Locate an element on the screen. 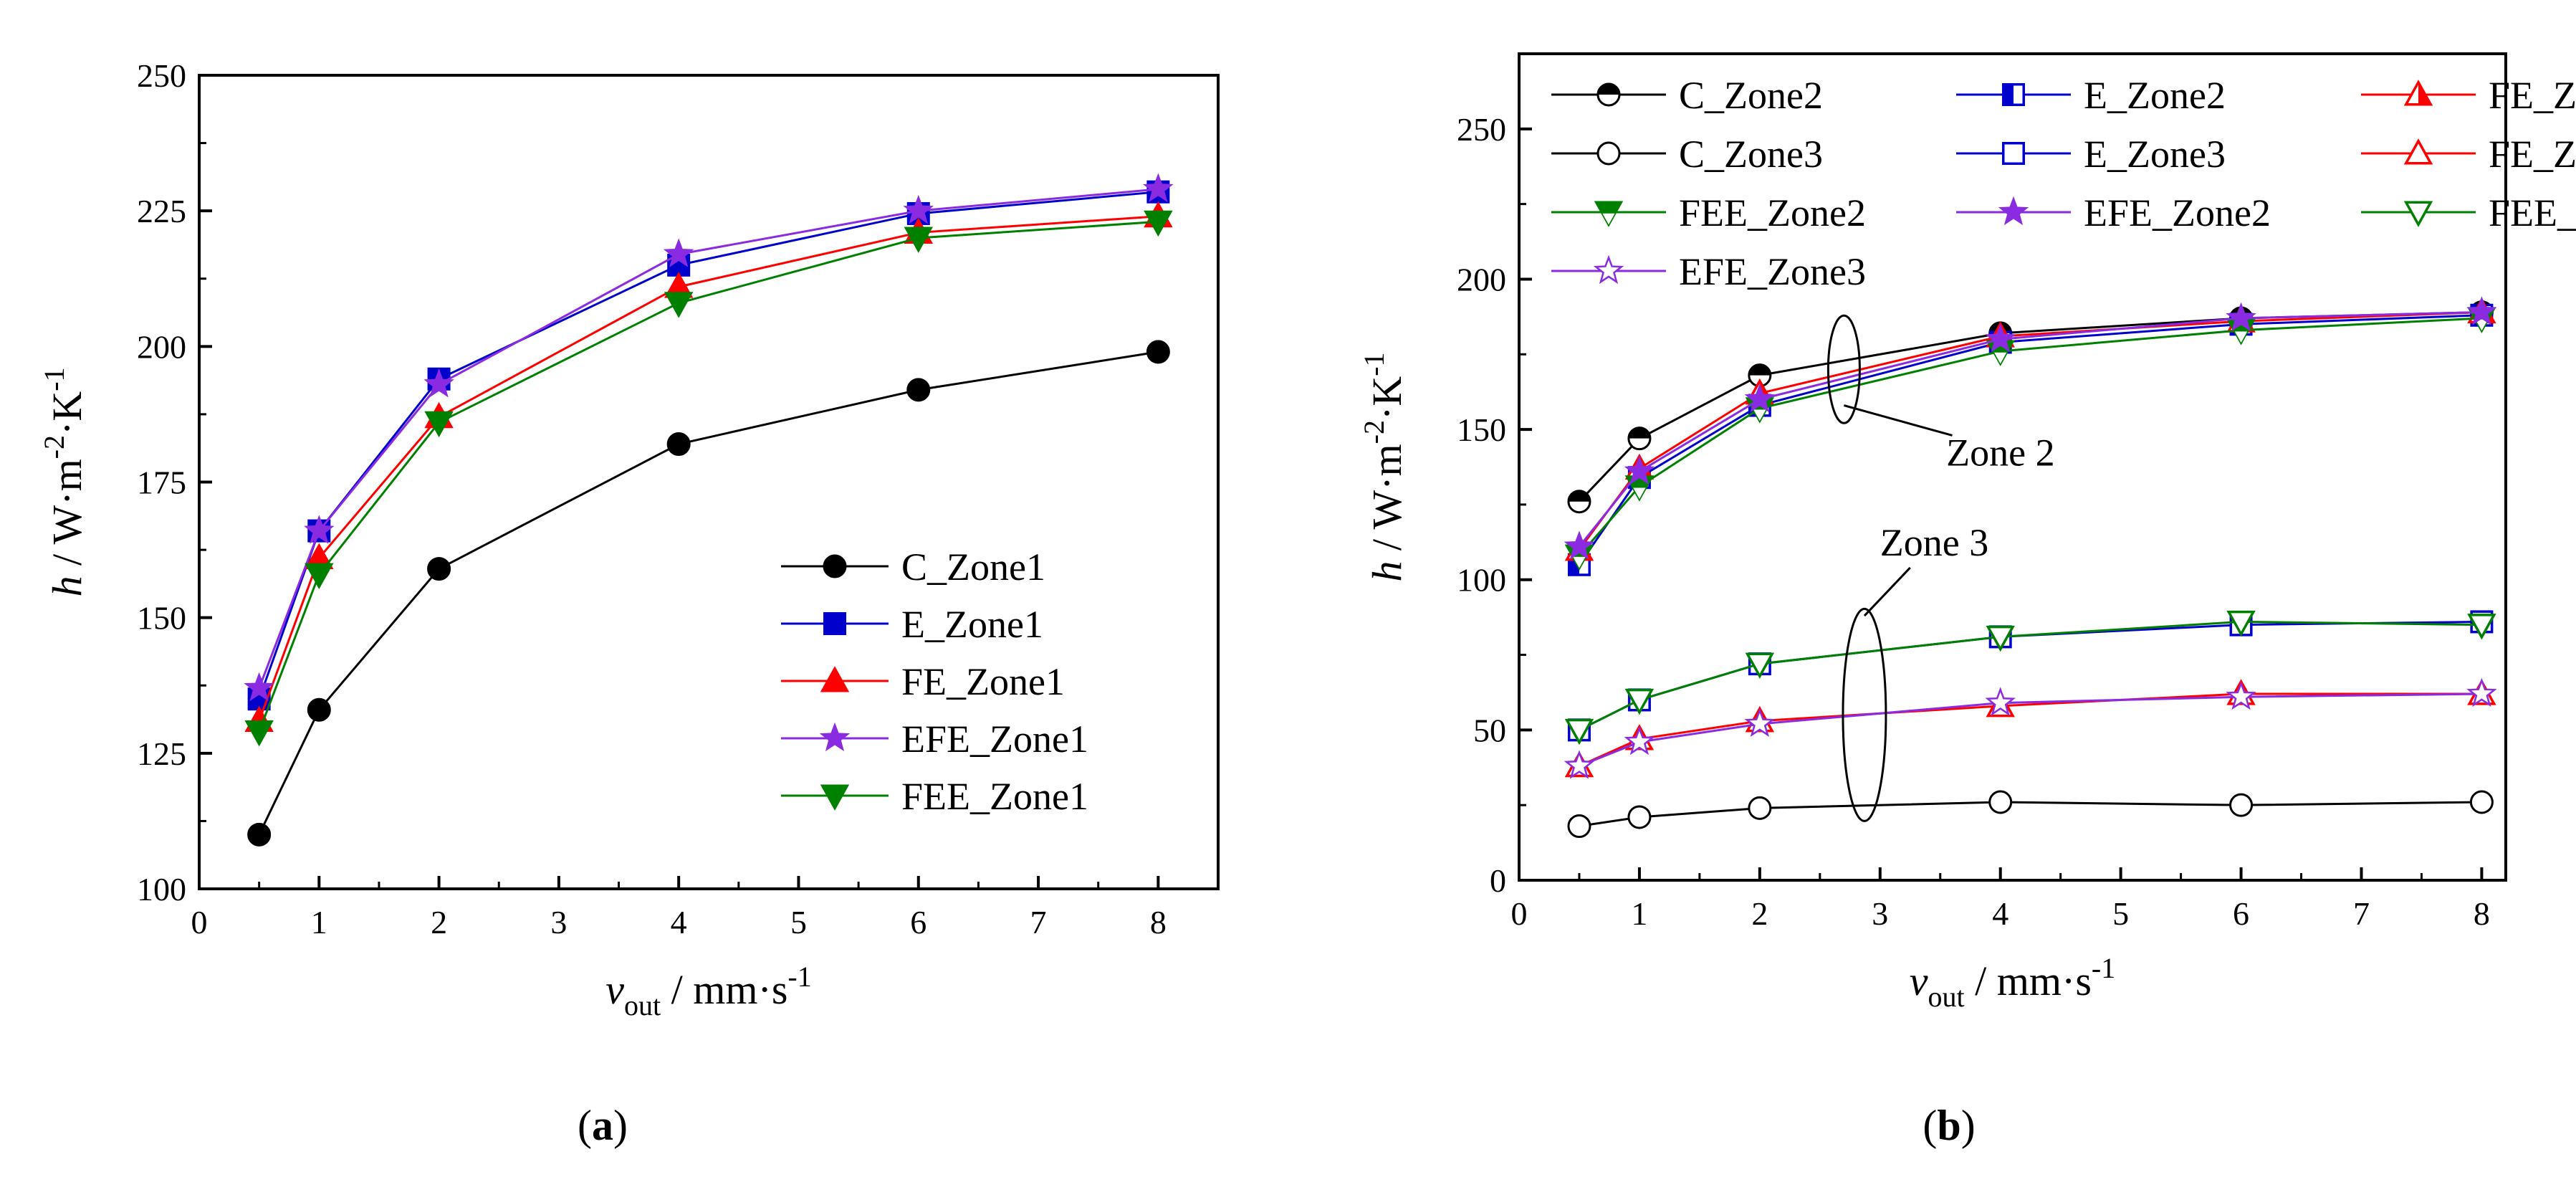 The width and height of the screenshot is (2576, 1177). data-point-C_Zone2-fill is located at coordinates (1639, 433).